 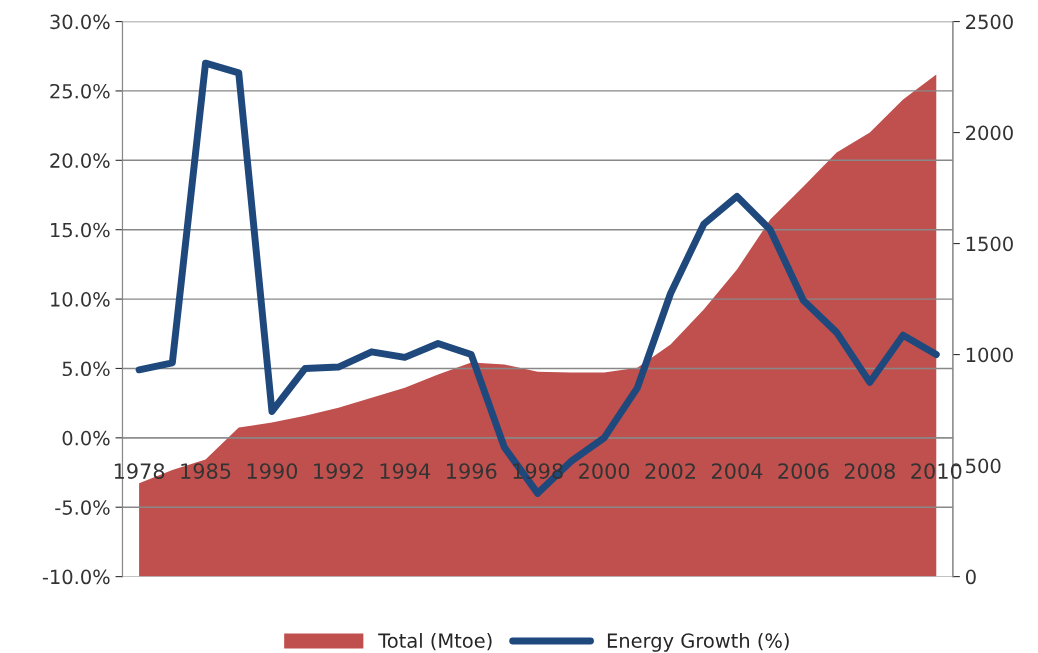 I want to click on y2-tick-label: 2000, so click(x=989, y=133).